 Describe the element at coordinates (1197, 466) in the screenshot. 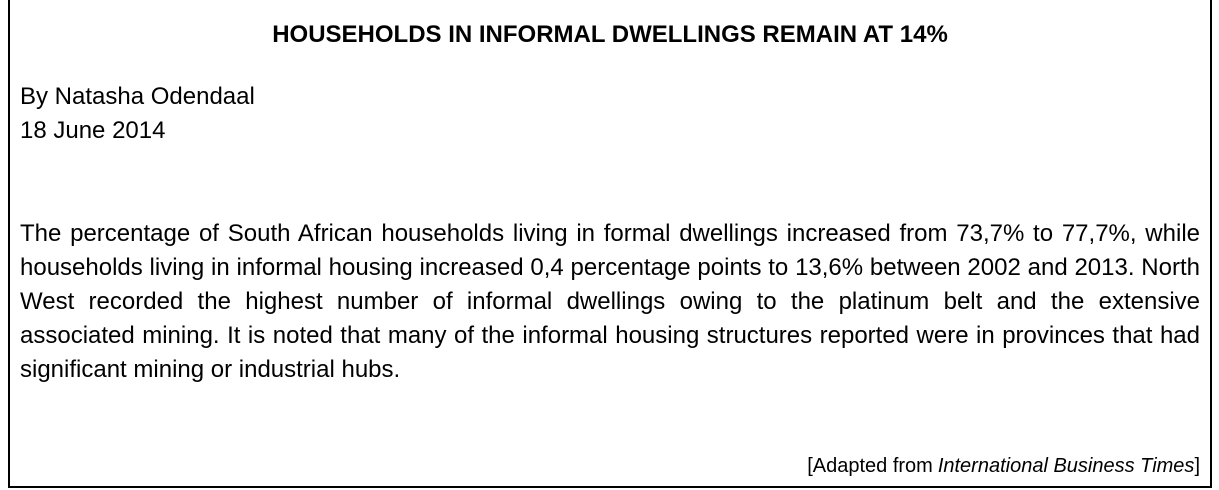

I see `source-suffix: ]` at that location.